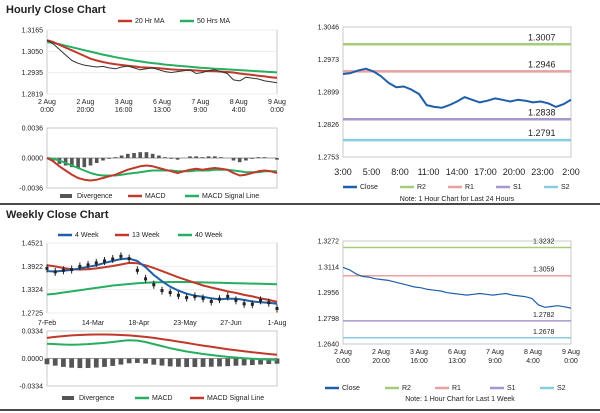 This screenshot has height=413, width=600. Describe the element at coordinates (533, 361) in the screenshot. I see `weekly-pivot-xtick: 4:00` at that location.